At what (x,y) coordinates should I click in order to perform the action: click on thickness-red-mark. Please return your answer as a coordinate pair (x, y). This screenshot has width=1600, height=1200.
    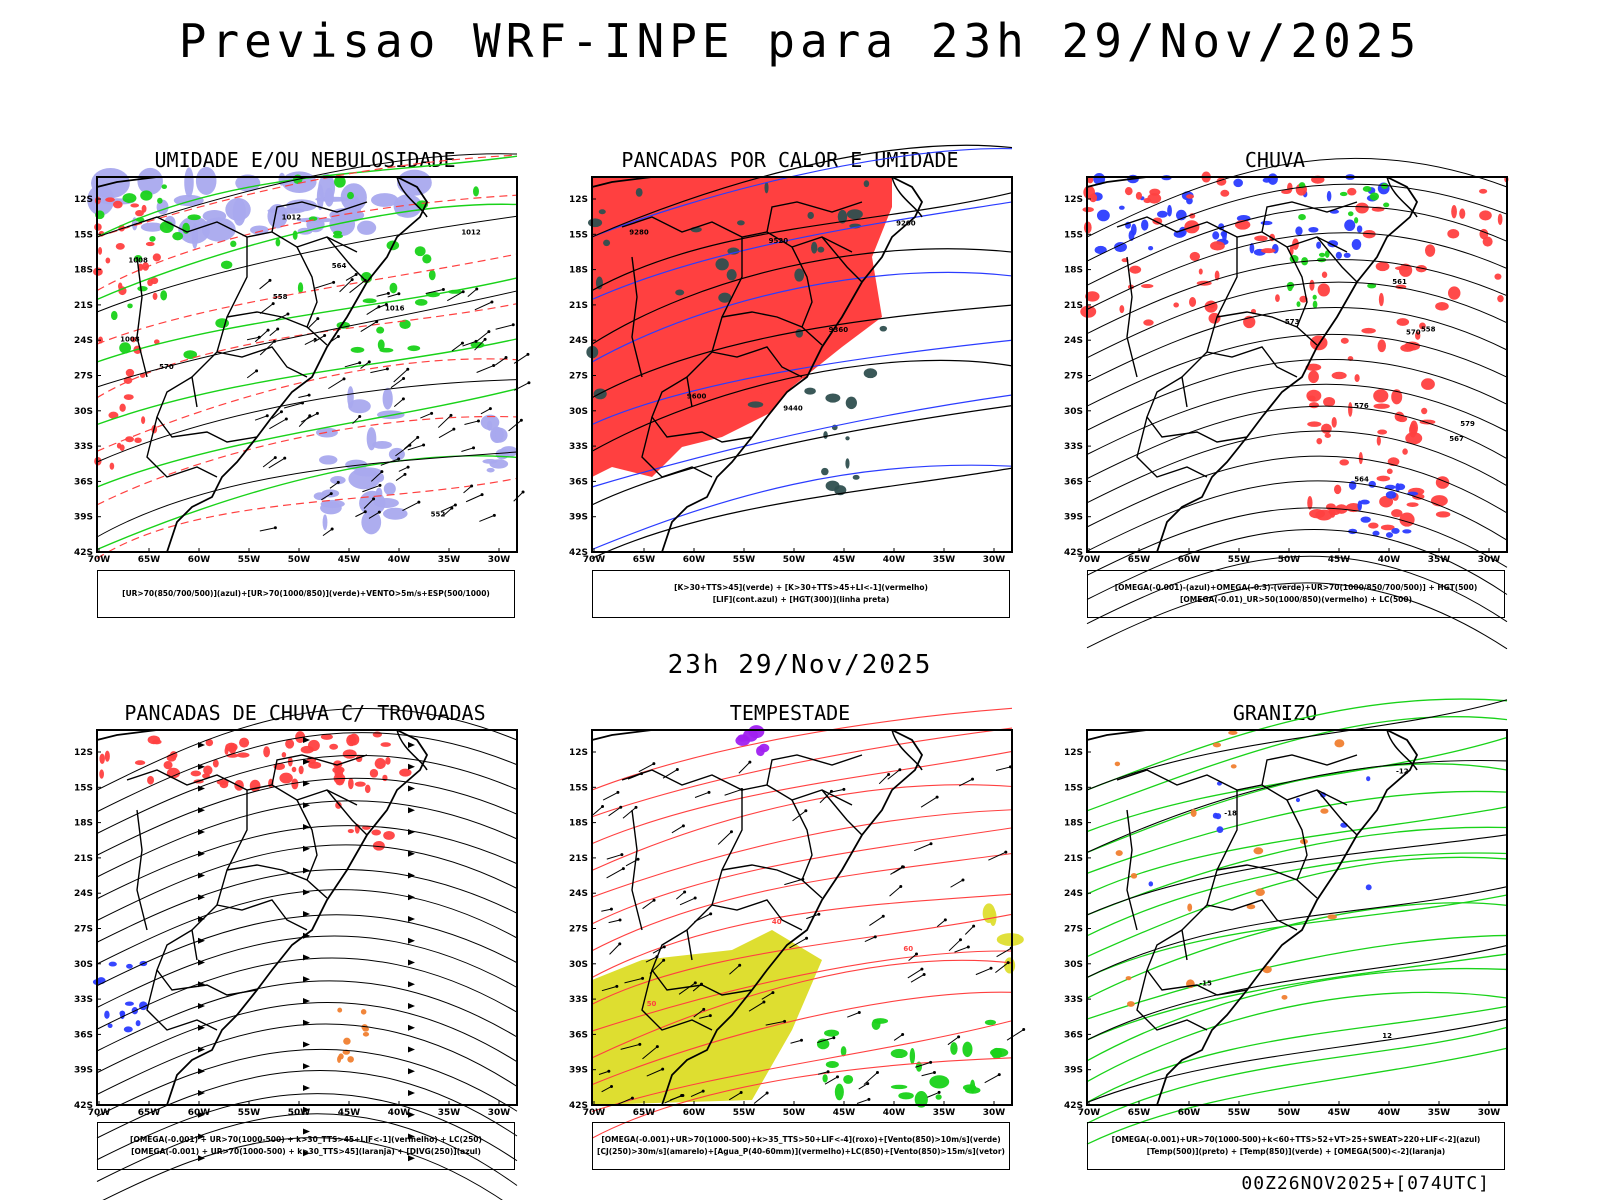
    Looking at the image, I should click on (122, 447).